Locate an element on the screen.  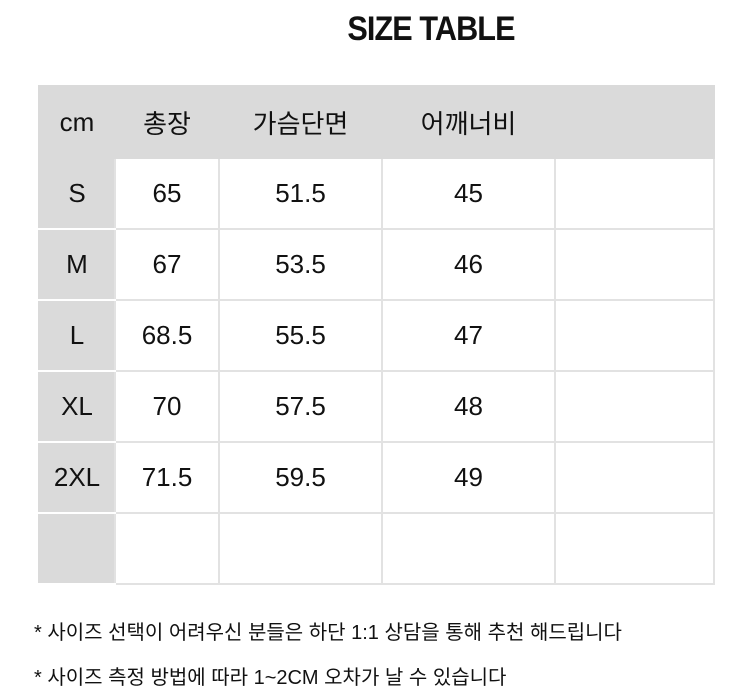
value-cell: 46 is located at coordinates (468, 264).